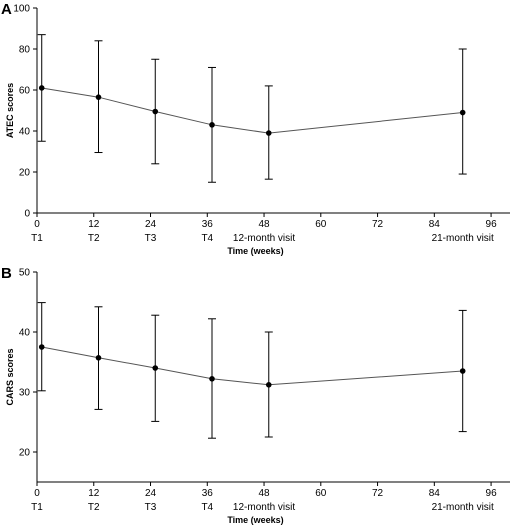 Image resolution: width=520 pixels, height=527 pixels. Describe the element at coordinates (25, 393) in the screenshot. I see `y-tick-label: 30` at that location.